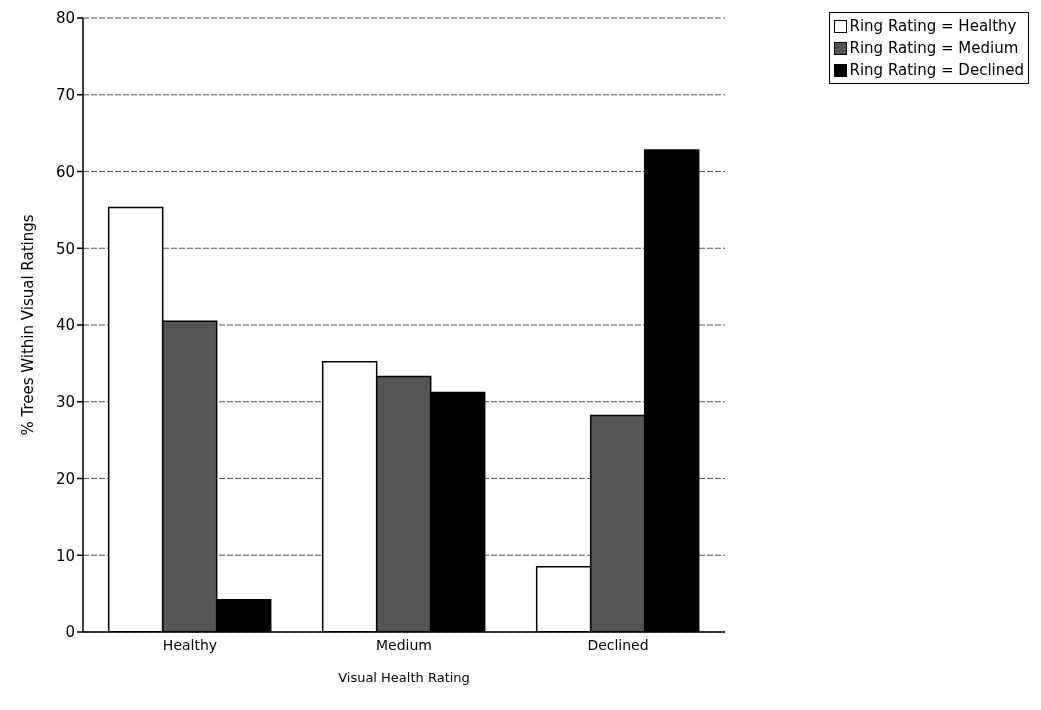  What do you see at coordinates (404, 644) in the screenshot?
I see `x-tick-label: Medium` at bounding box center [404, 644].